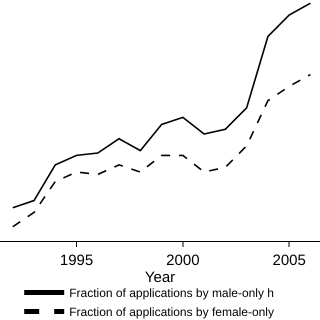 This screenshot has width=320, height=320. What do you see at coordinates (171, 312) in the screenshot?
I see `legend-label: Fraction of applications by female-only` at bounding box center [171, 312].